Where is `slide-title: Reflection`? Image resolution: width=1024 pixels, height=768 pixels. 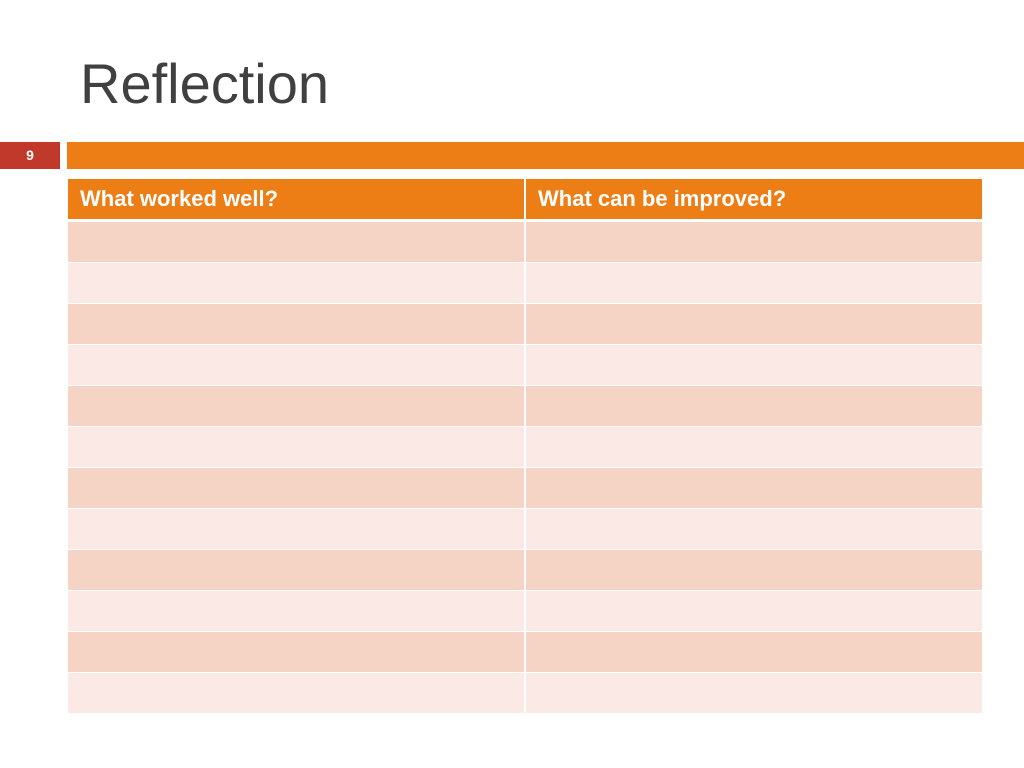
slide-title: Reflection is located at coordinates (205, 83).